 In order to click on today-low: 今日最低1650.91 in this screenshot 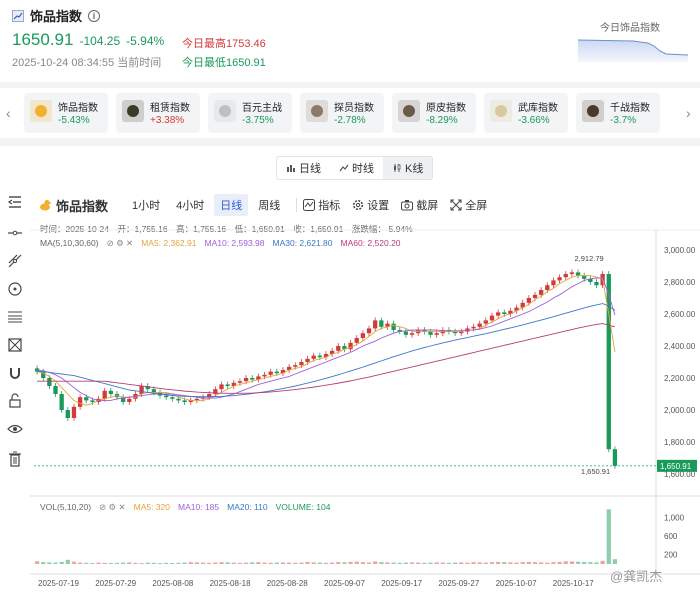, I will do `click(224, 62)`.